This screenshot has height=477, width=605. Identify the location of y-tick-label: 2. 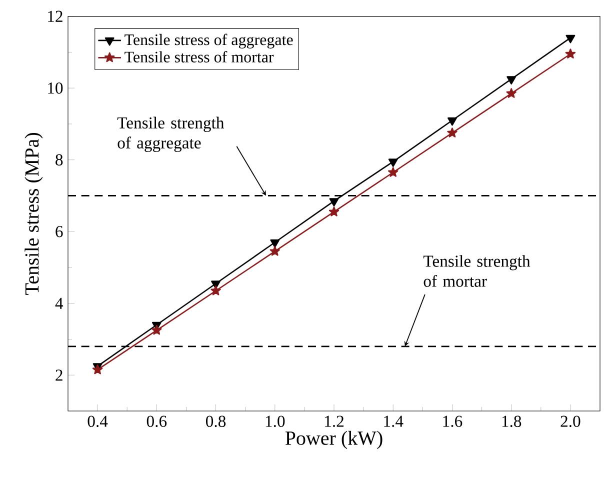
(59, 375).